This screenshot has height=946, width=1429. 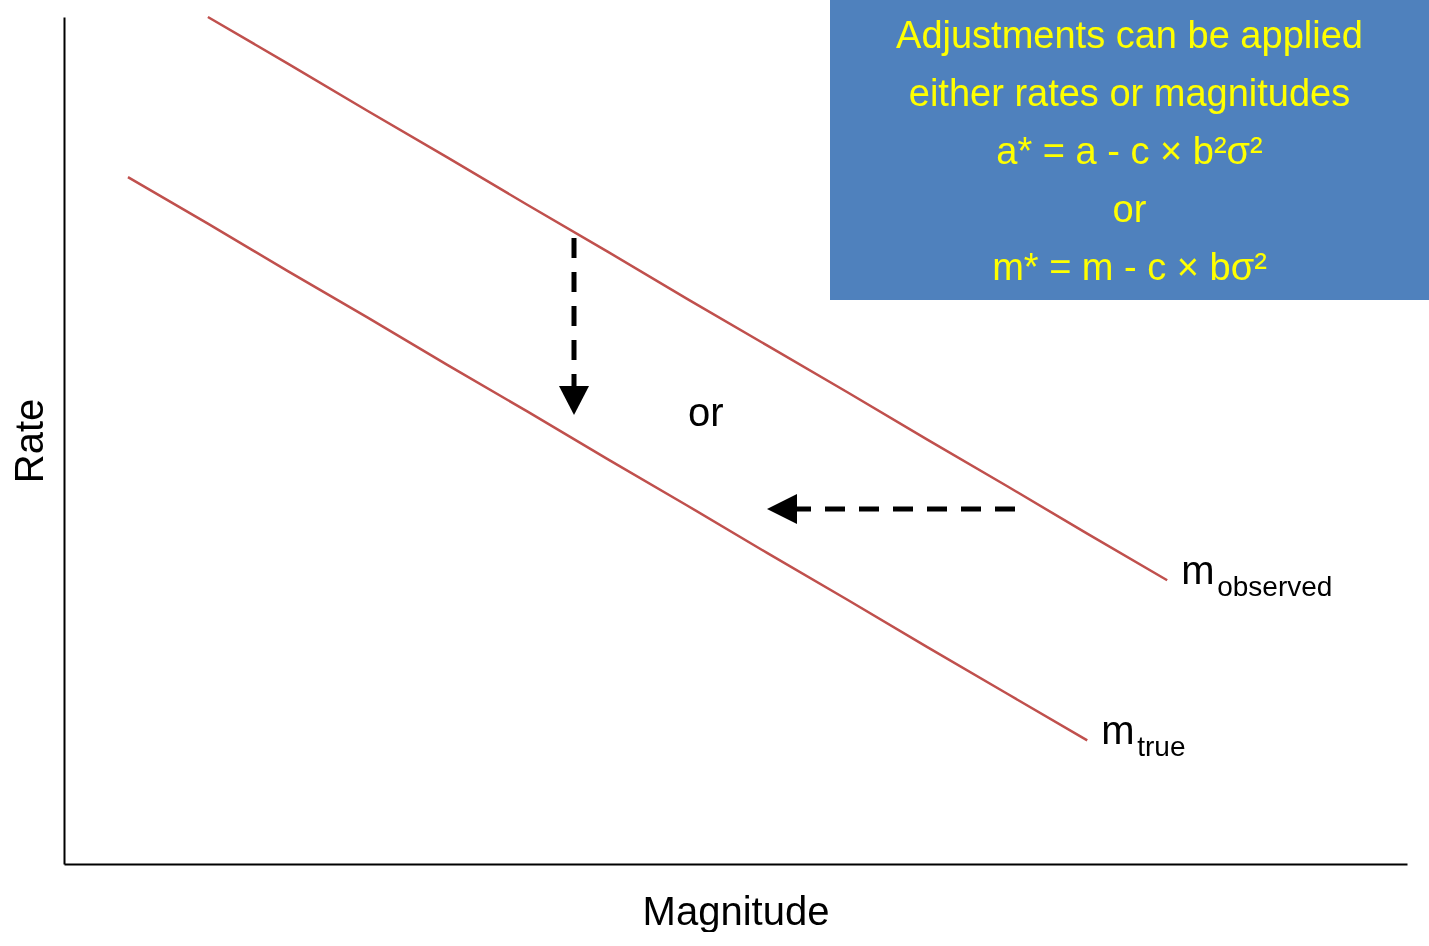 I want to click on annotation: a* = a - c × b²σ², so click(x=1129, y=151).